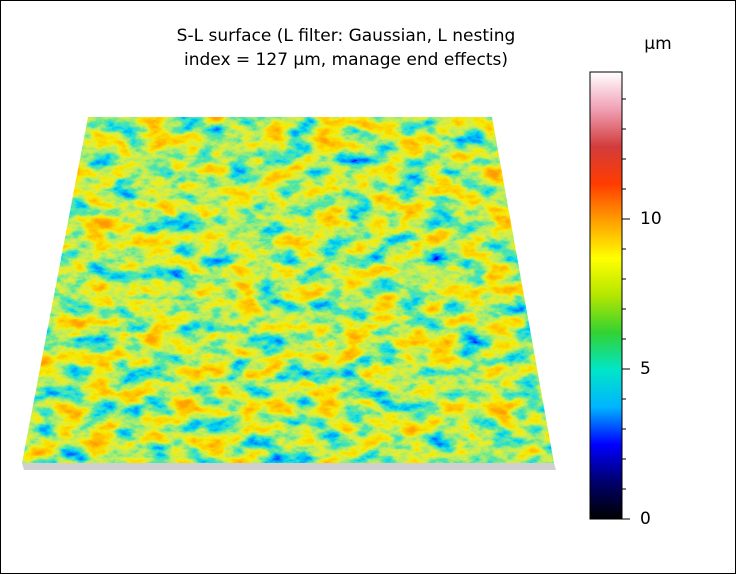 The width and height of the screenshot is (736, 574). I want to click on colorbar, so click(606, 295).